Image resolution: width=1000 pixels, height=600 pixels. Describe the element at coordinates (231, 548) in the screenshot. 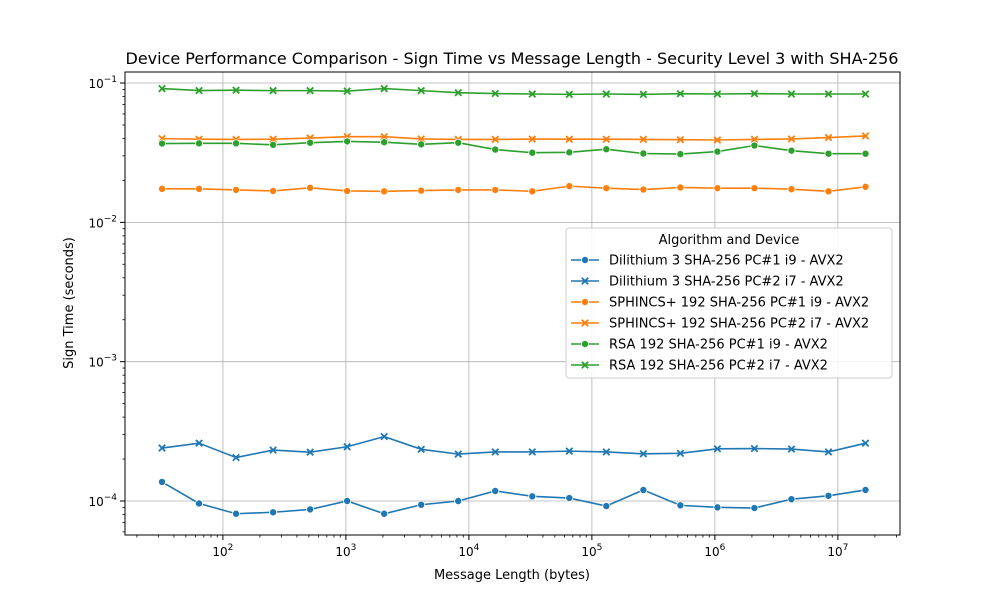

I see `x-tick-label-exponent: 2` at that location.